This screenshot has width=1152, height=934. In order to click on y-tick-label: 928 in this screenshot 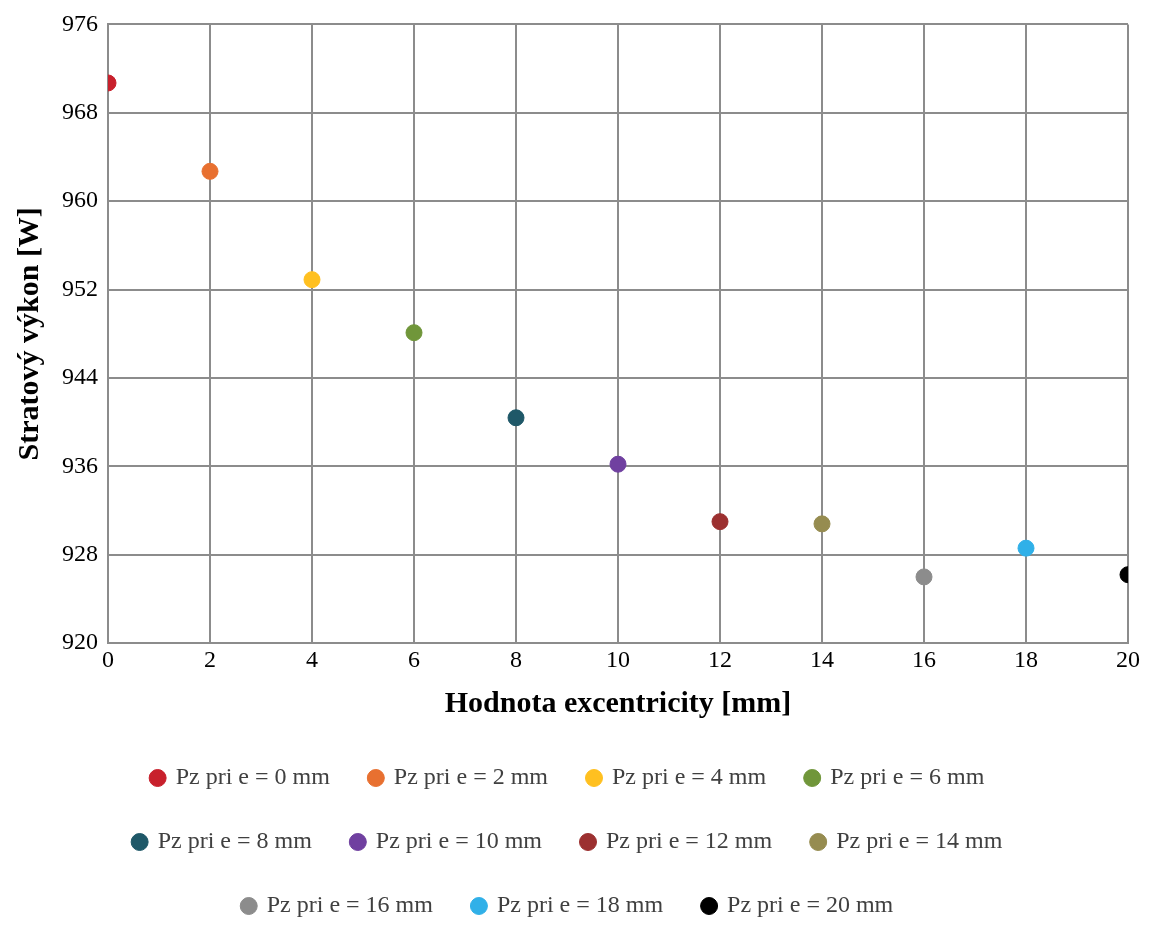, I will do `click(80, 553)`.